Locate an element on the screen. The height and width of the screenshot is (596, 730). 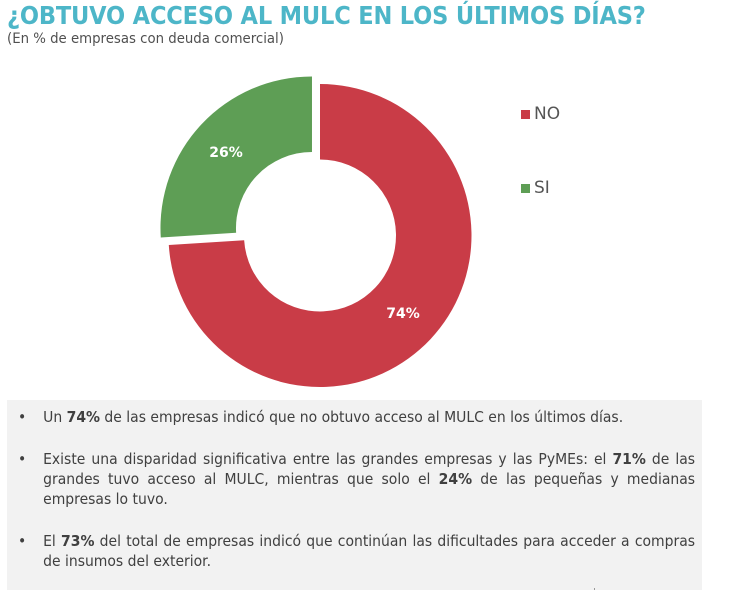
bullet-highlight: 74% is located at coordinates (83, 417).